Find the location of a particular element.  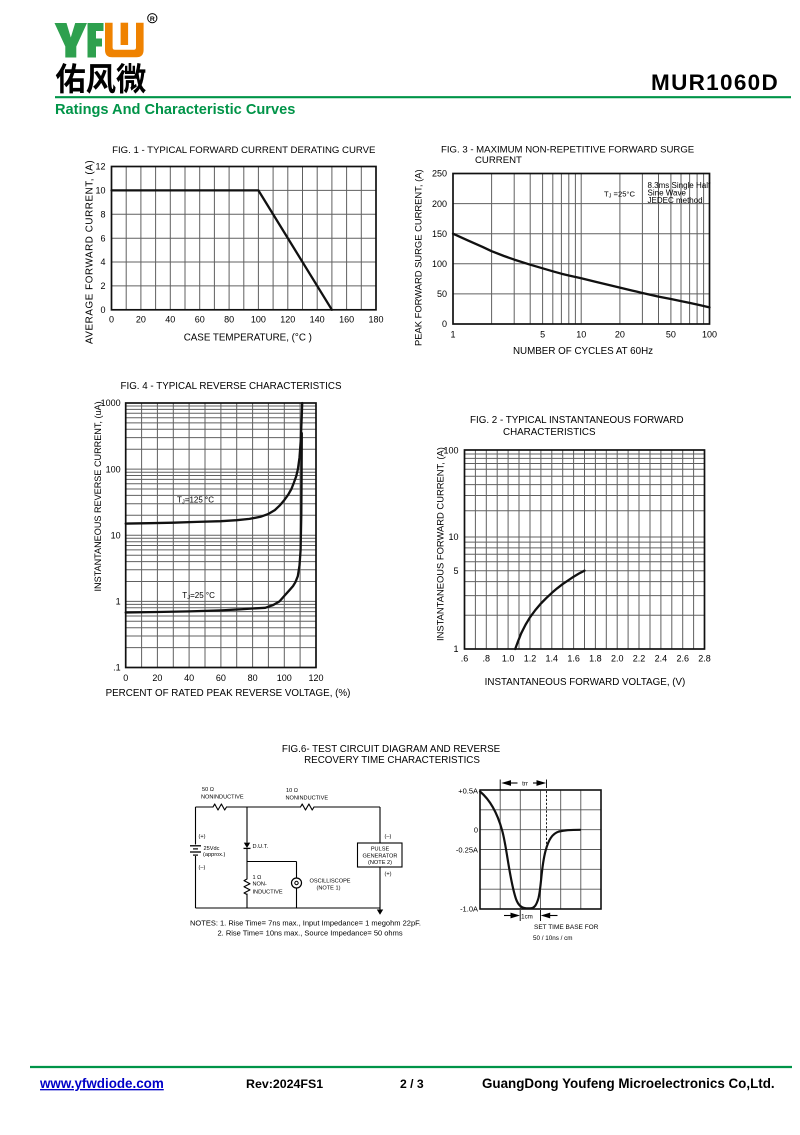

svg-text: -0.25A is located at coordinates (467, 850).